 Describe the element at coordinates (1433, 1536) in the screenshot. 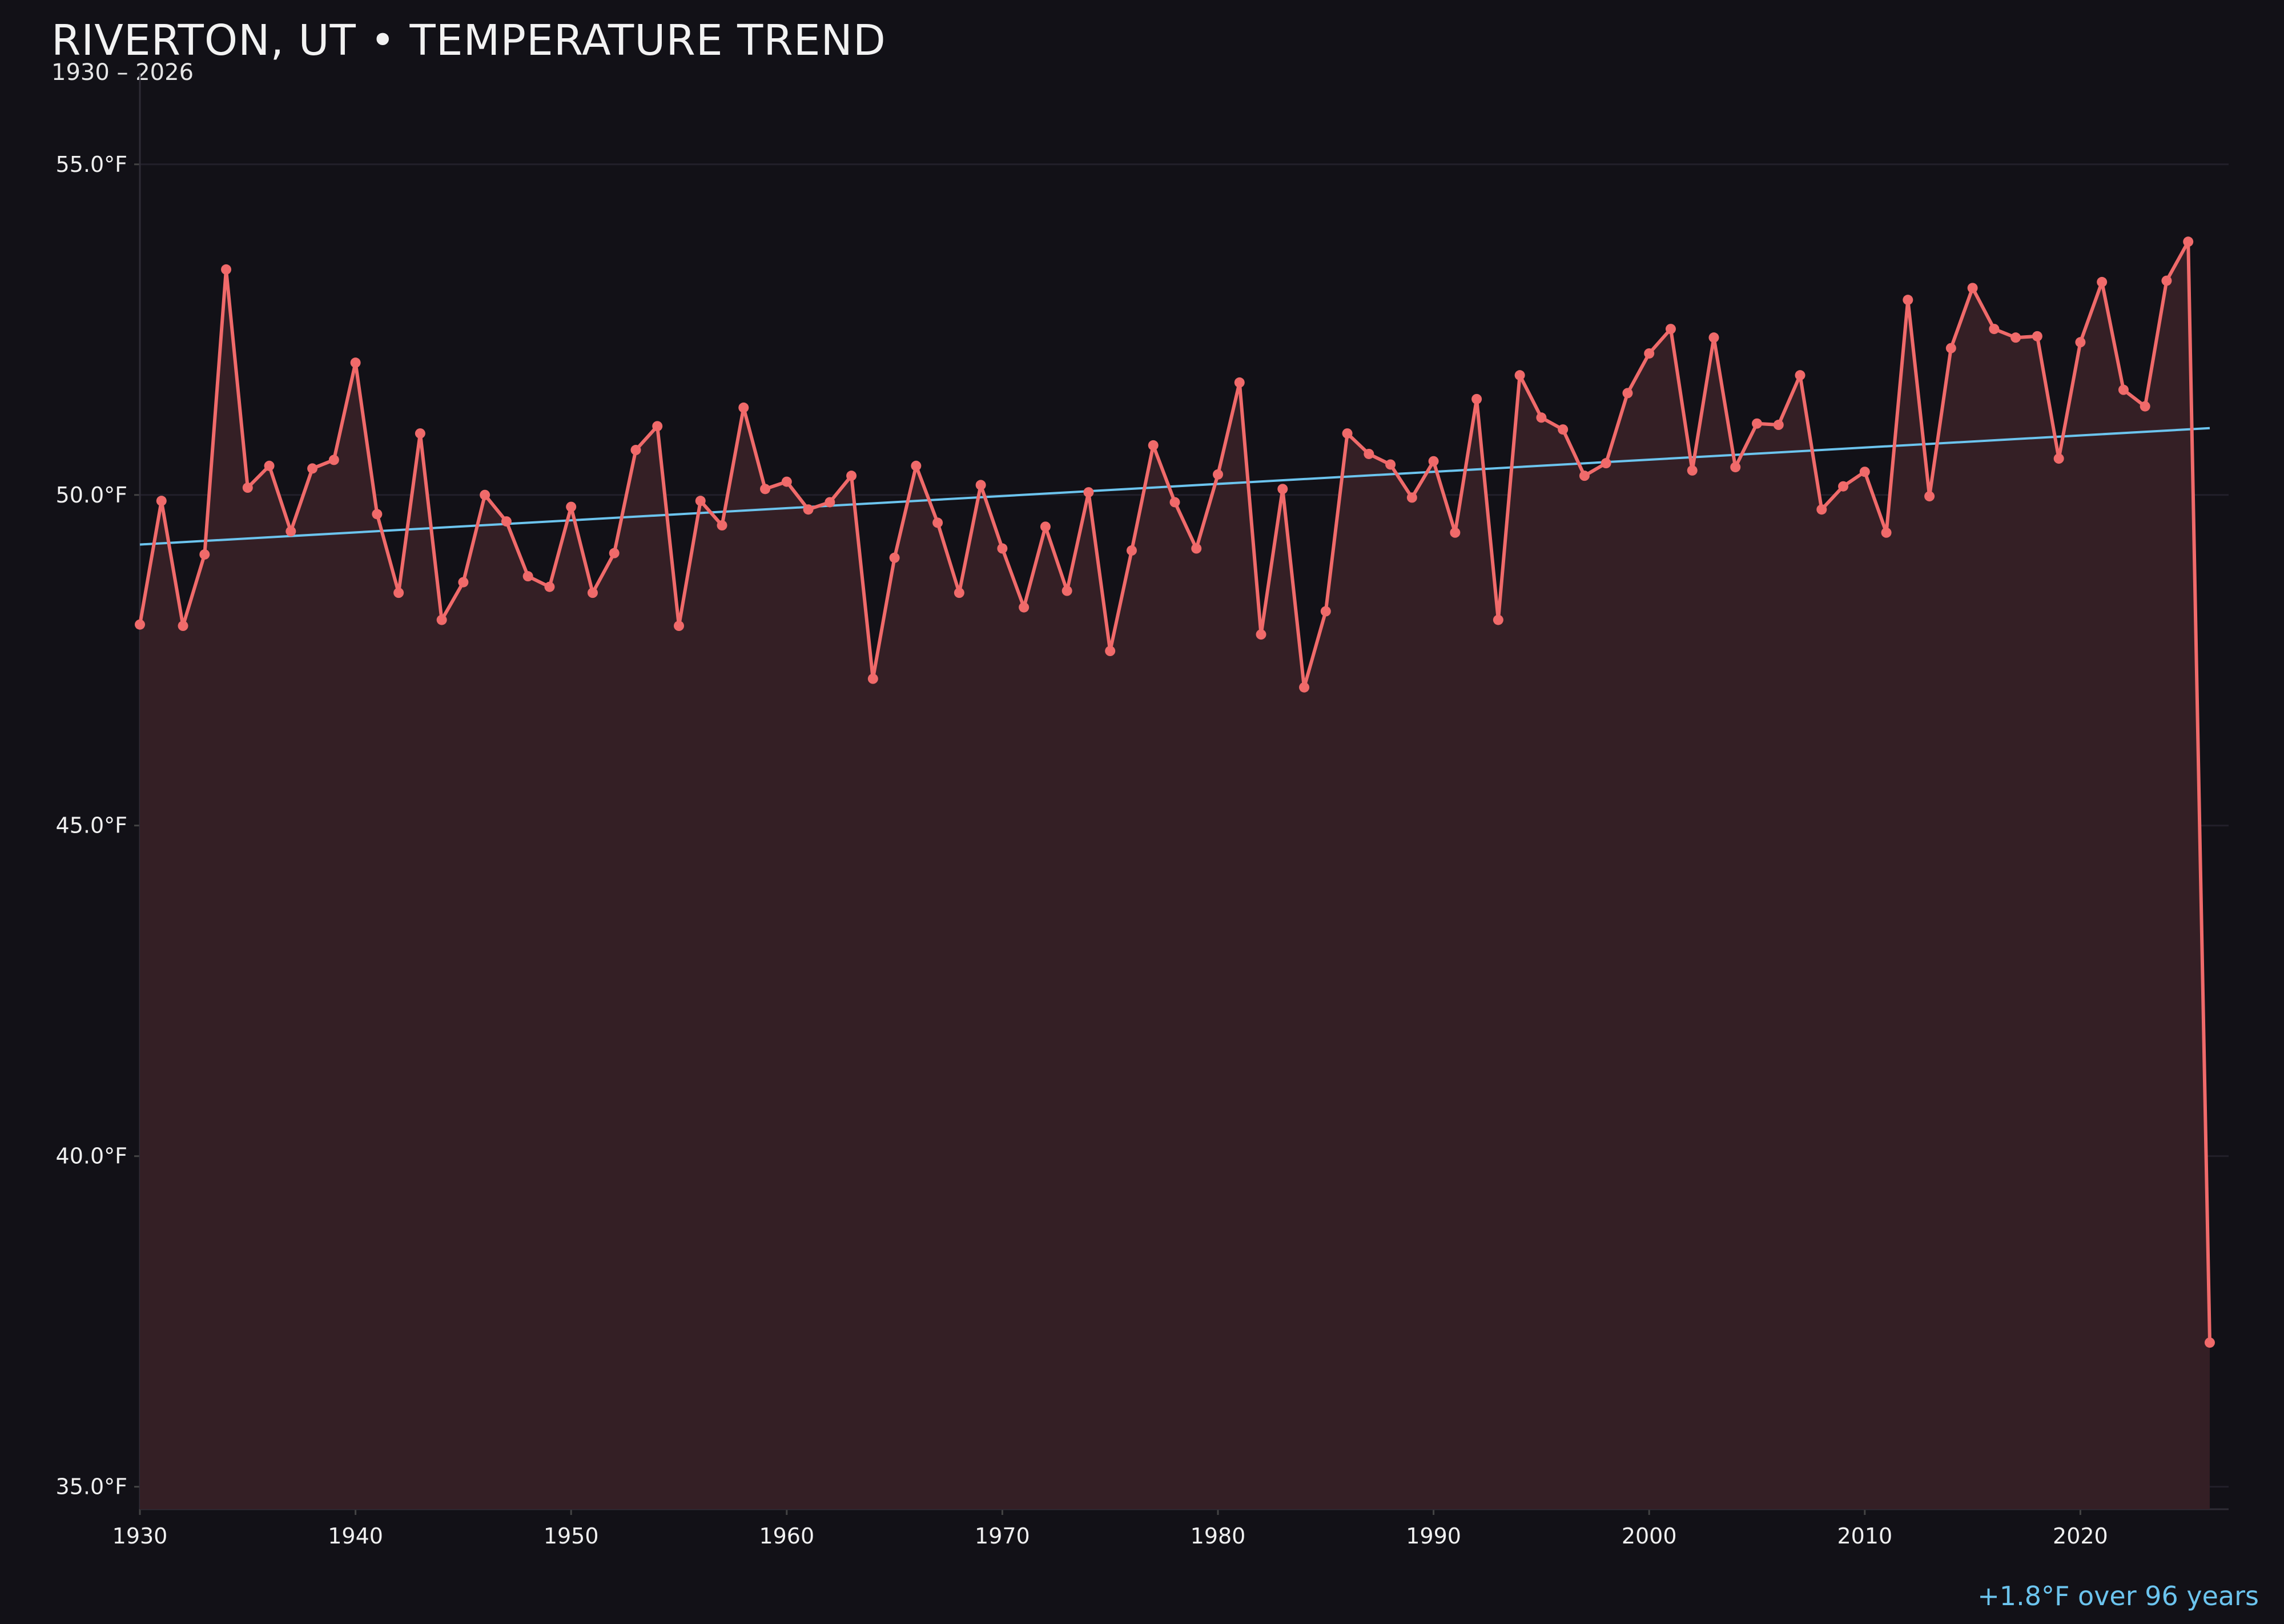

I see `x-tick-label: 1990` at that location.